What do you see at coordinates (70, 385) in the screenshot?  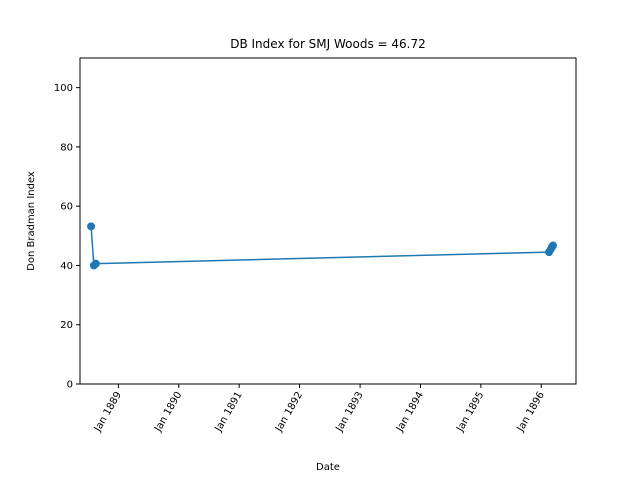 I see `y-tick-label: 0` at bounding box center [70, 385].